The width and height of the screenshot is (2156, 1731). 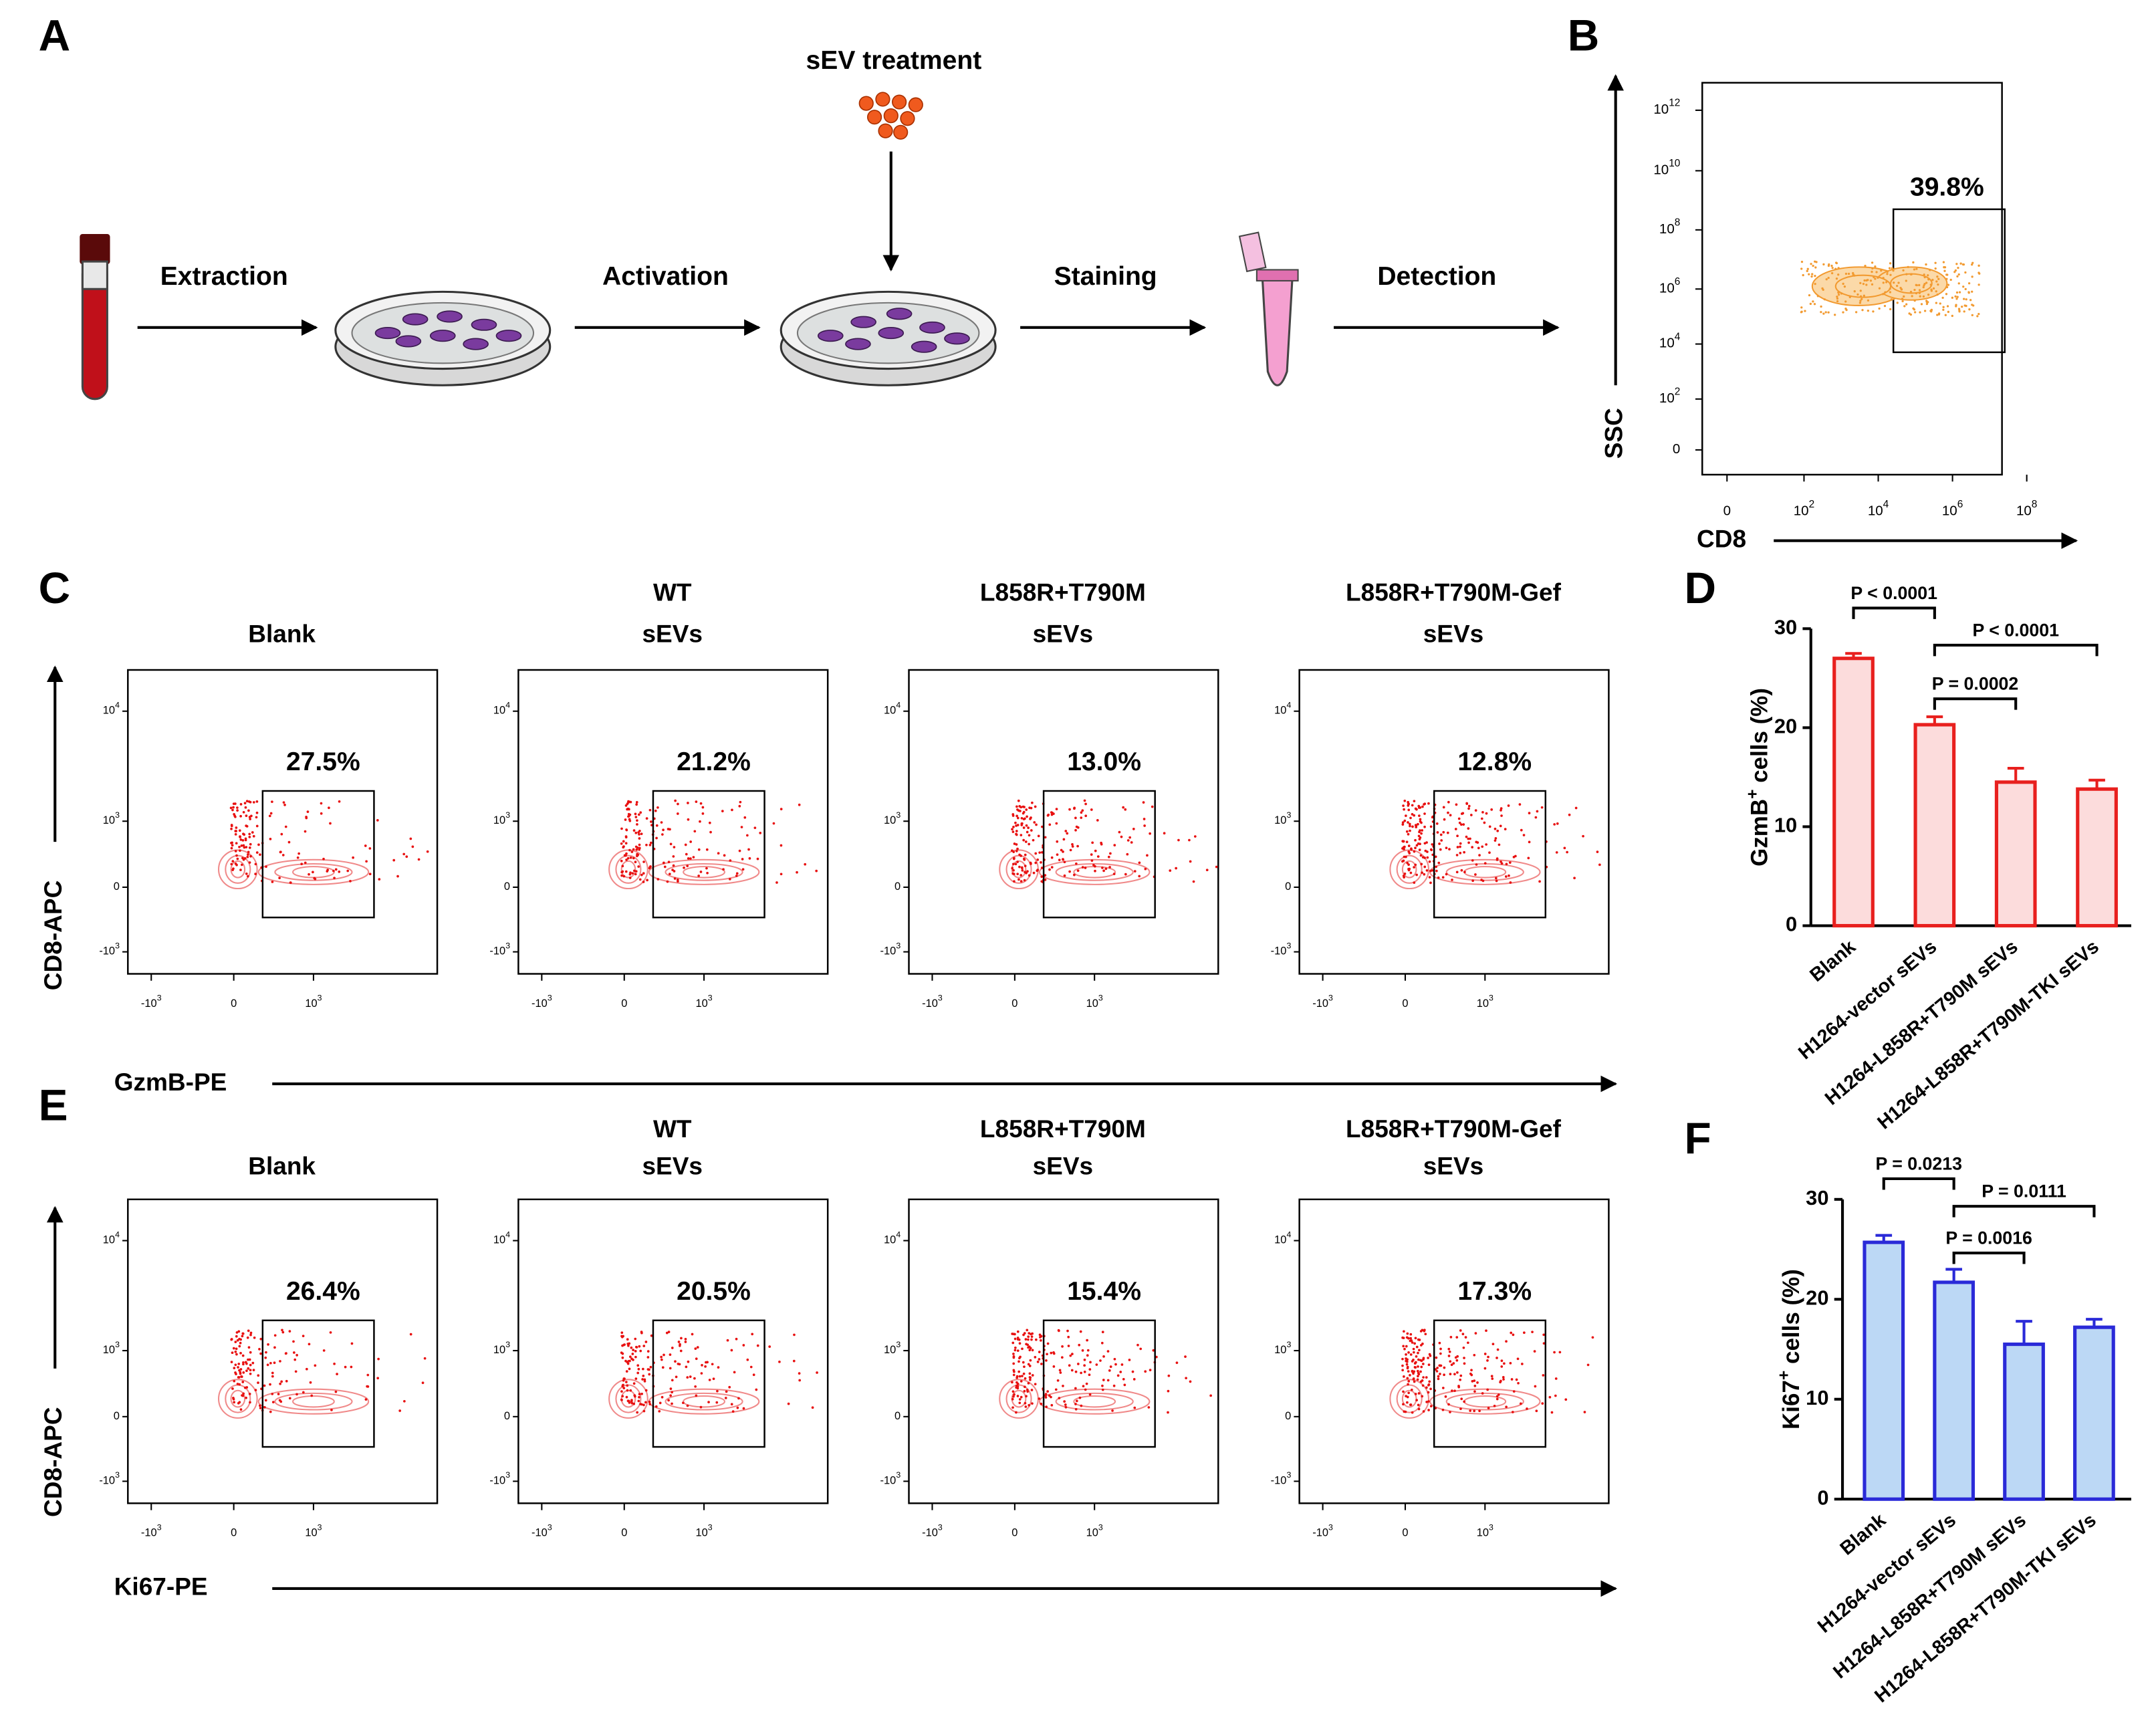 What do you see at coordinates (2024, 1191) in the screenshot?
I see `p-value: P = 0.0111` at bounding box center [2024, 1191].